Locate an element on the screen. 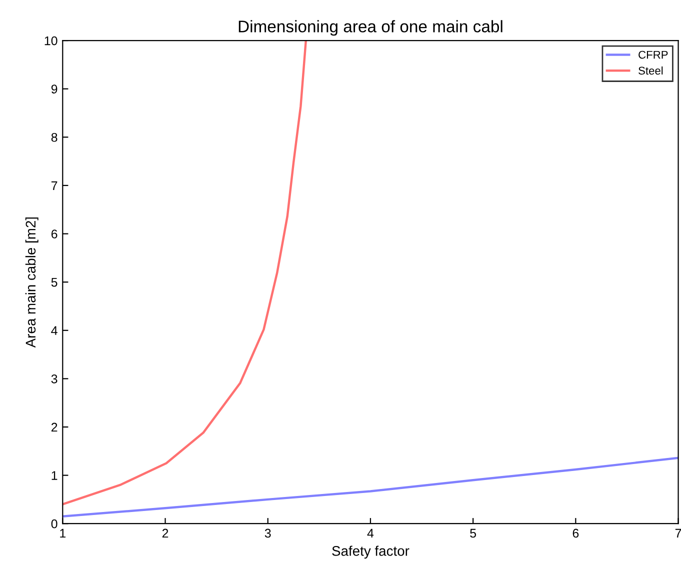  x-axis-title: Safety factor is located at coordinates (371, 552).